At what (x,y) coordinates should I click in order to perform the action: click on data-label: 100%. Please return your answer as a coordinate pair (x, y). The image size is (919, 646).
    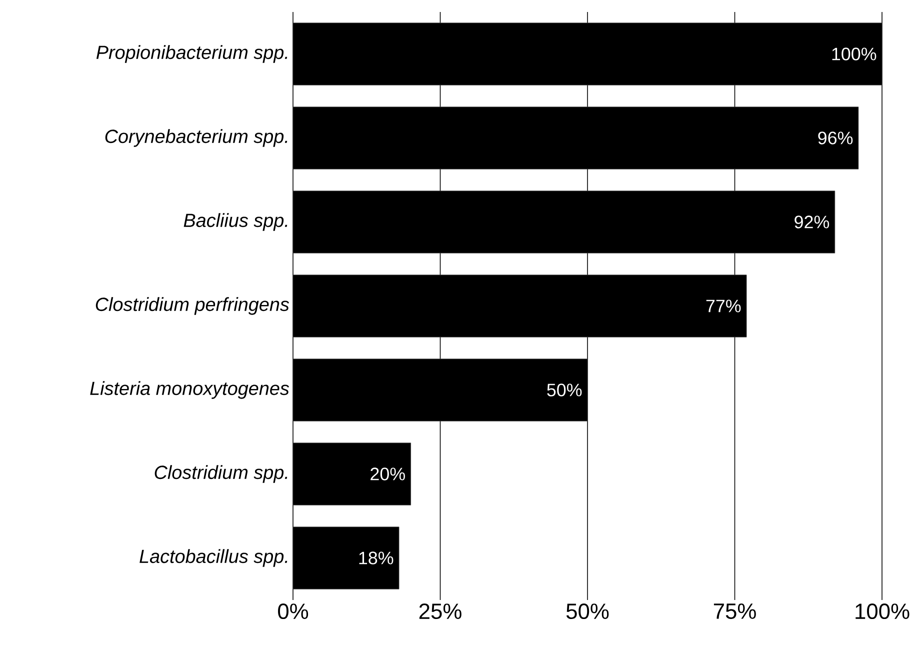
    Looking at the image, I should click on (854, 54).